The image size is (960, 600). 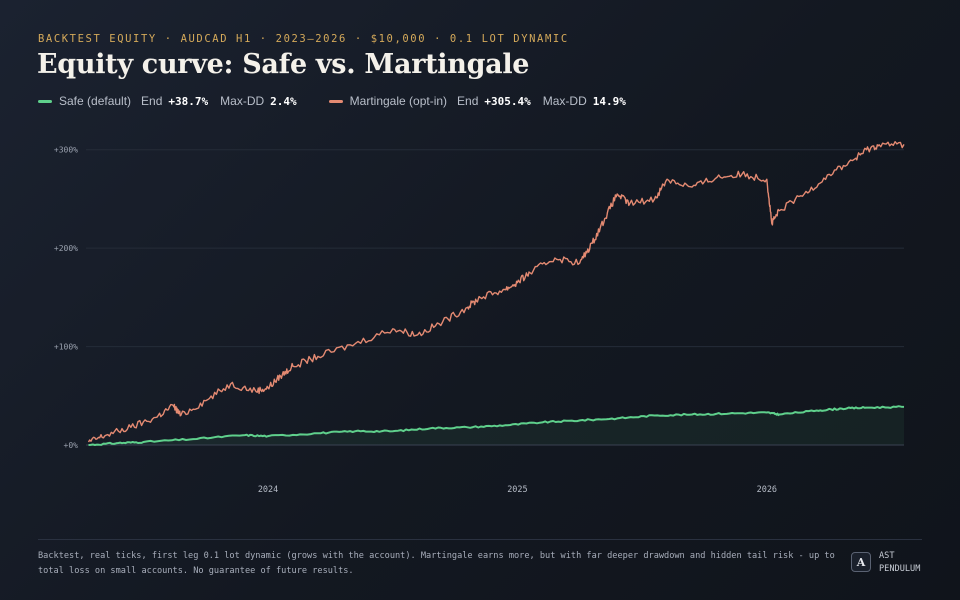 What do you see at coordinates (496, 425) in the screenshot?
I see `series-line-safe` at bounding box center [496, 425].